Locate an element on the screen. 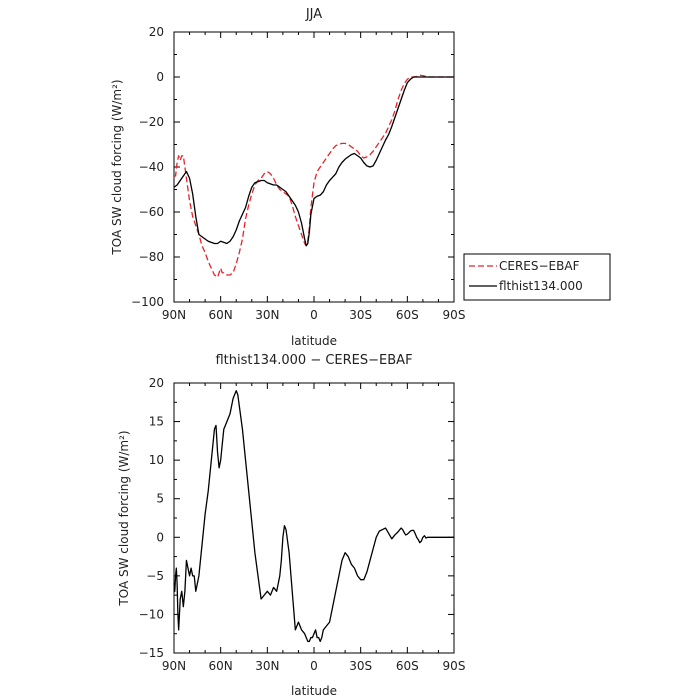  top-x-tick-label: 60S is located at coordinates (407, 315).